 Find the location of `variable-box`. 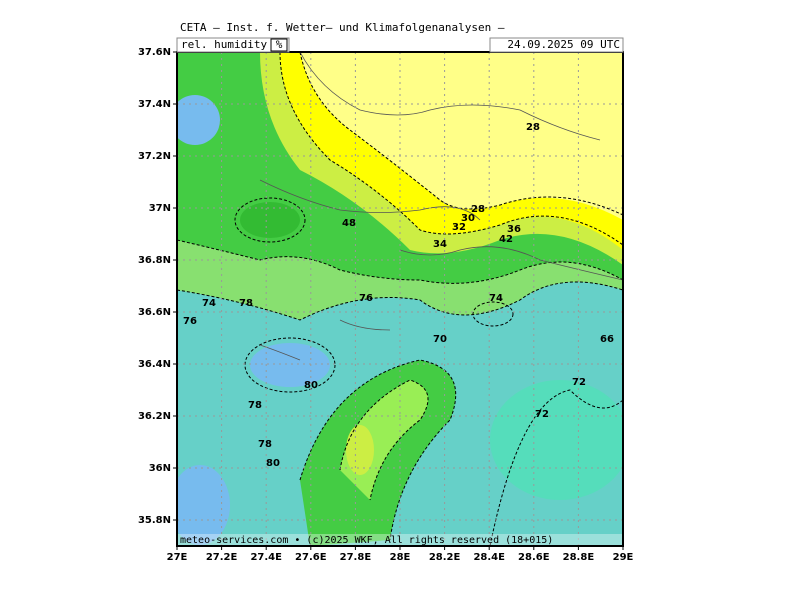

variable-box is located at coordinates (233, 45).